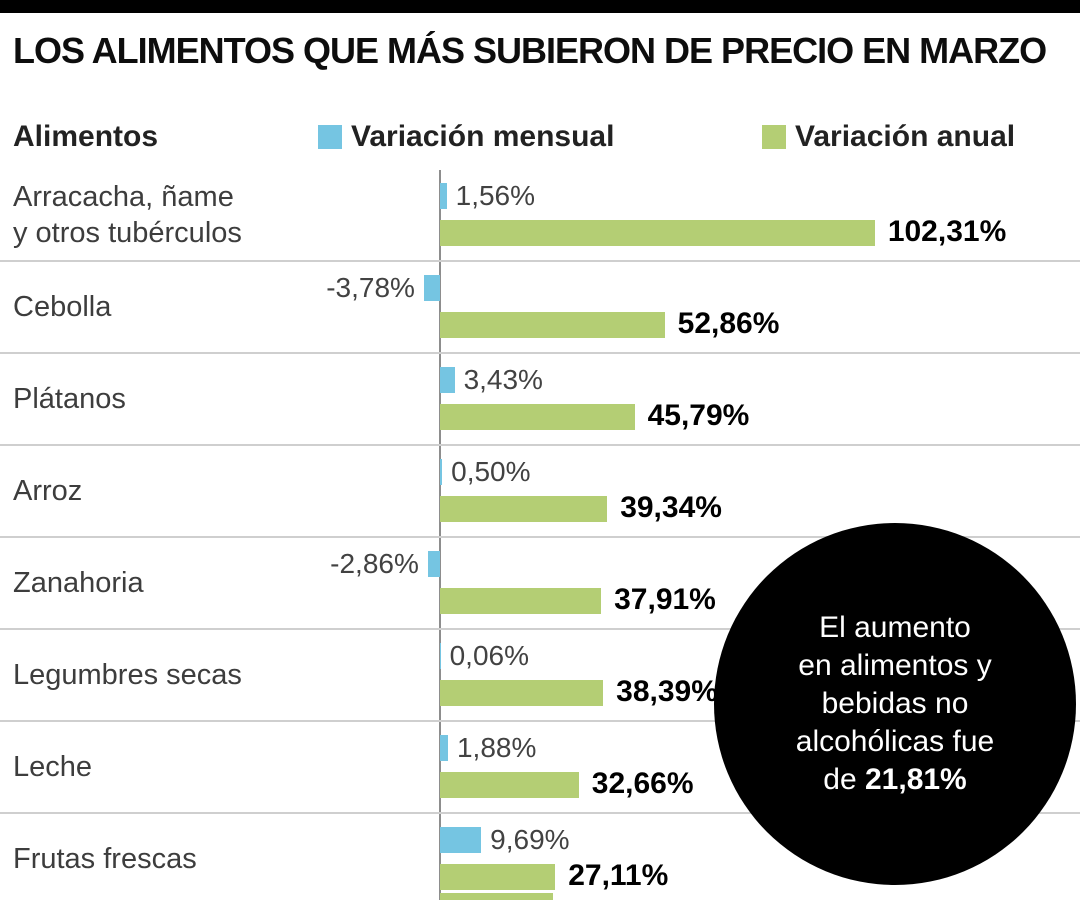 The width and height of the screenshot is (1080, 900). What do you see at coordinates (530, 839) in the screenshot?
I see `monthly-value-label: 9,69%` at bounding box center [530, 839].